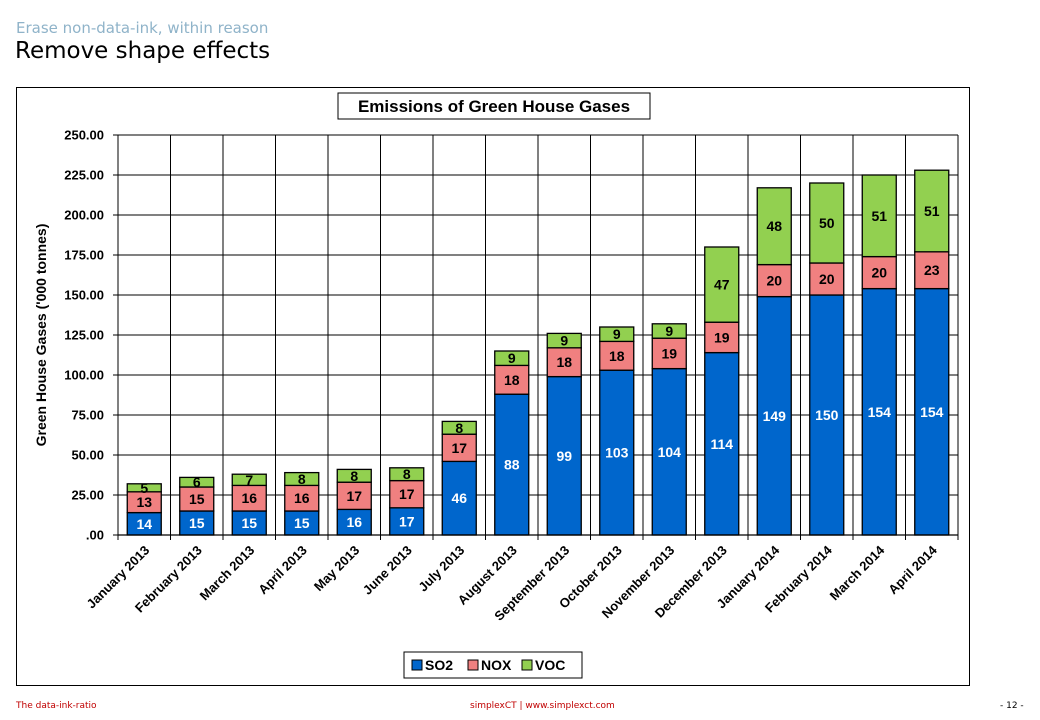 This screenshot has width=1040, height=720. I want to click on y-axis-label: Green House Gases ('000 tonnes), so click(41, 335).